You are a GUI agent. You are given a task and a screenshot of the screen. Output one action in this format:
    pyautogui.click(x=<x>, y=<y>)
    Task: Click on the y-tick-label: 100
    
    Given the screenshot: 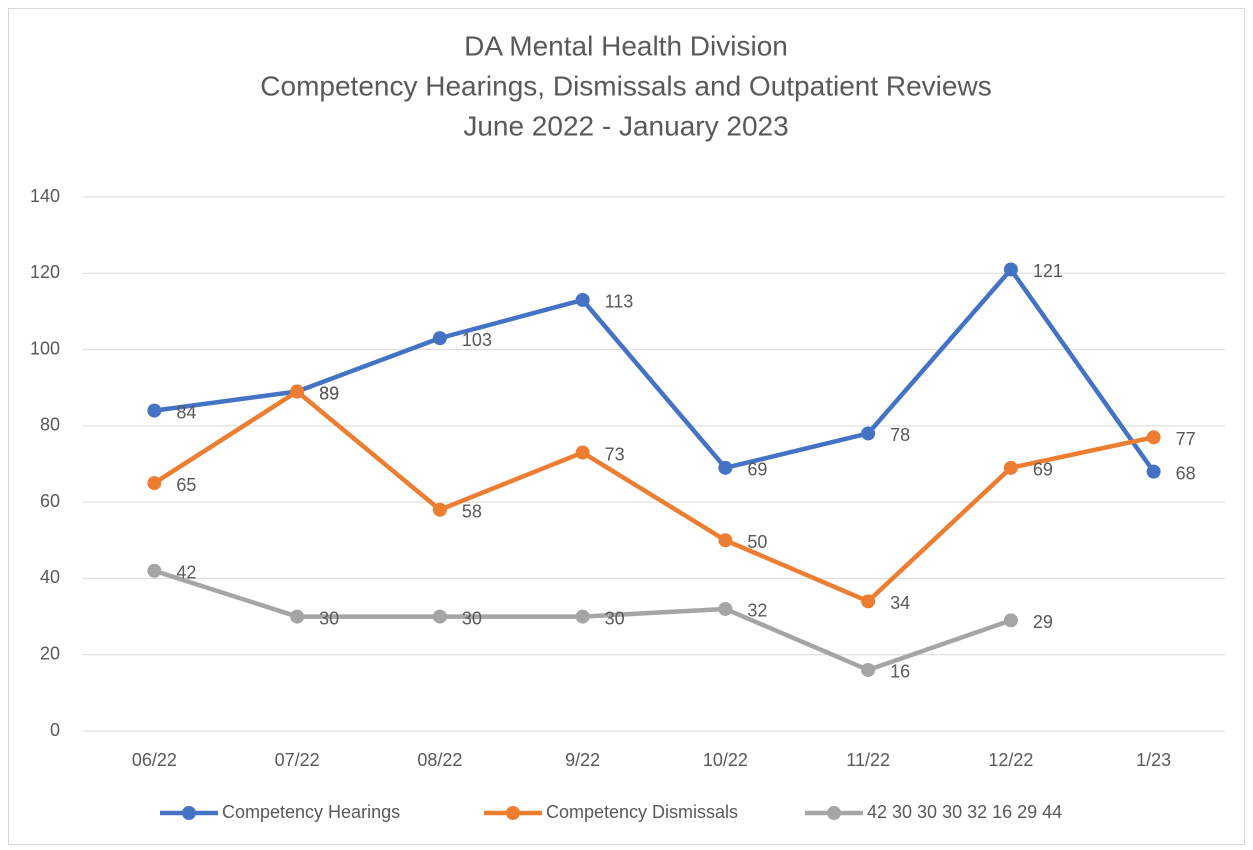 What is the action you would take?
    pyautogui.click(x=45, y=348)
    